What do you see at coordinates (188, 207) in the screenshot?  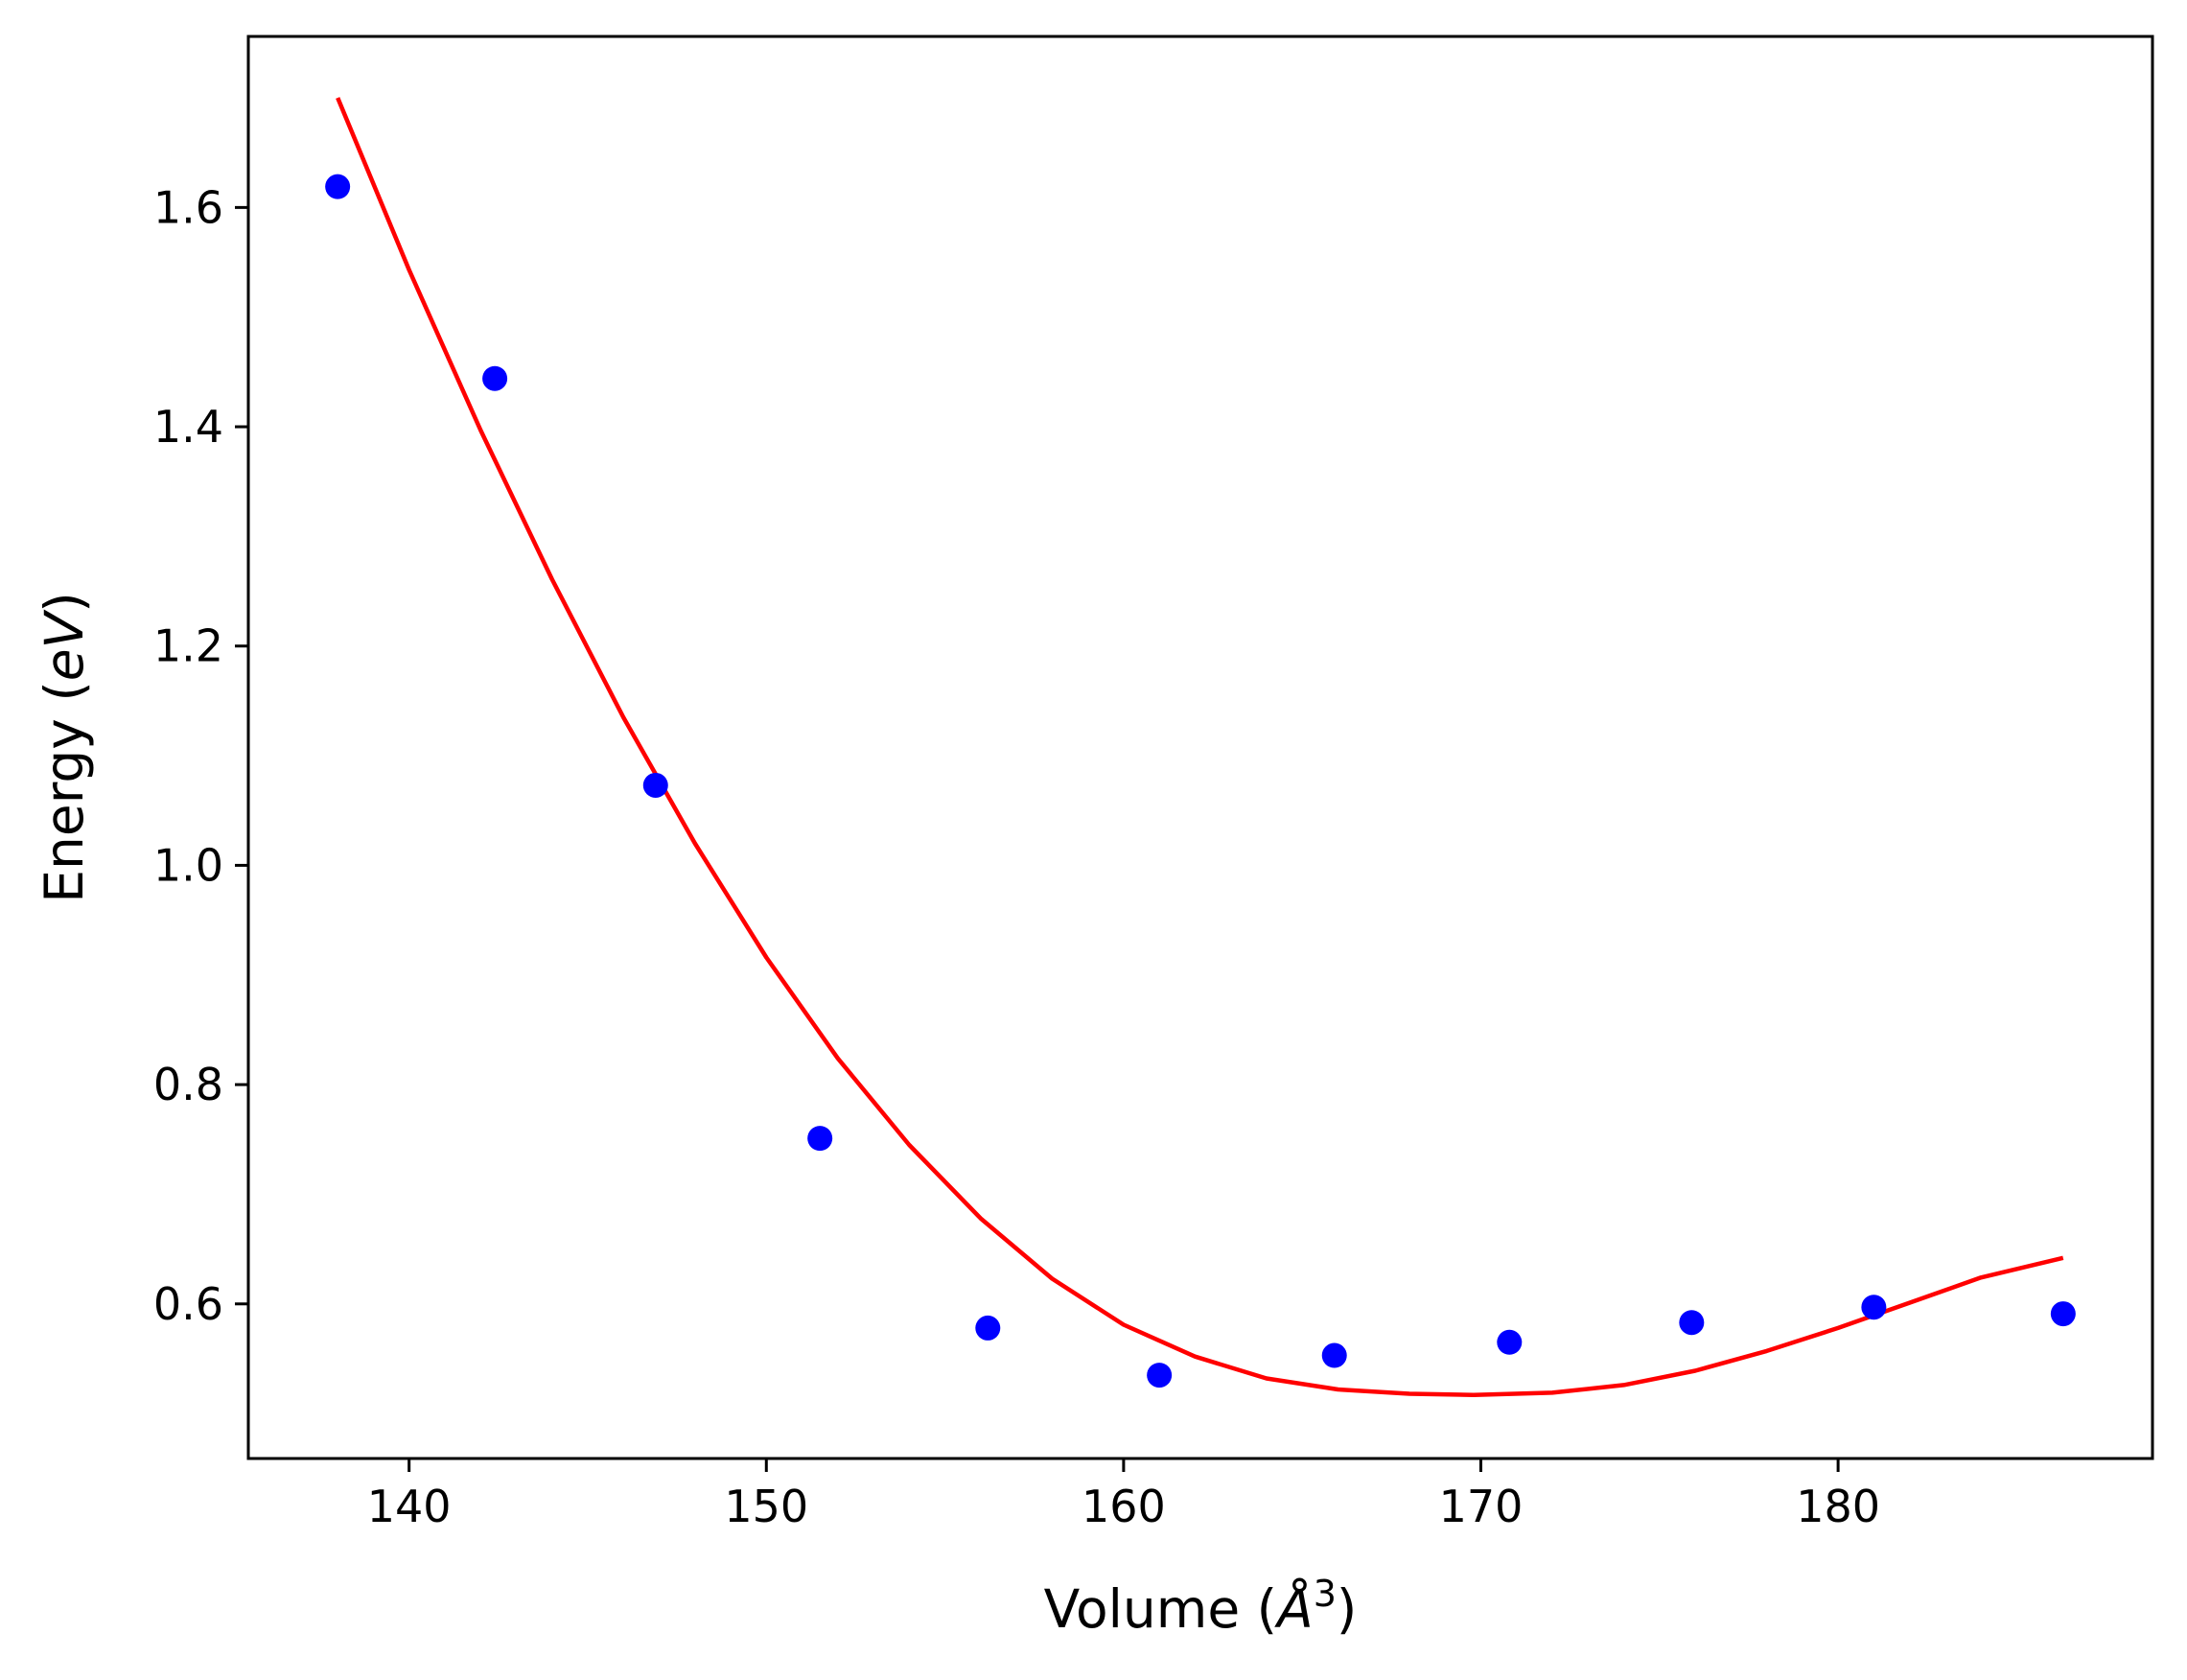 I see `y-tick-label: 1.6` at bounding box center [188, 207].